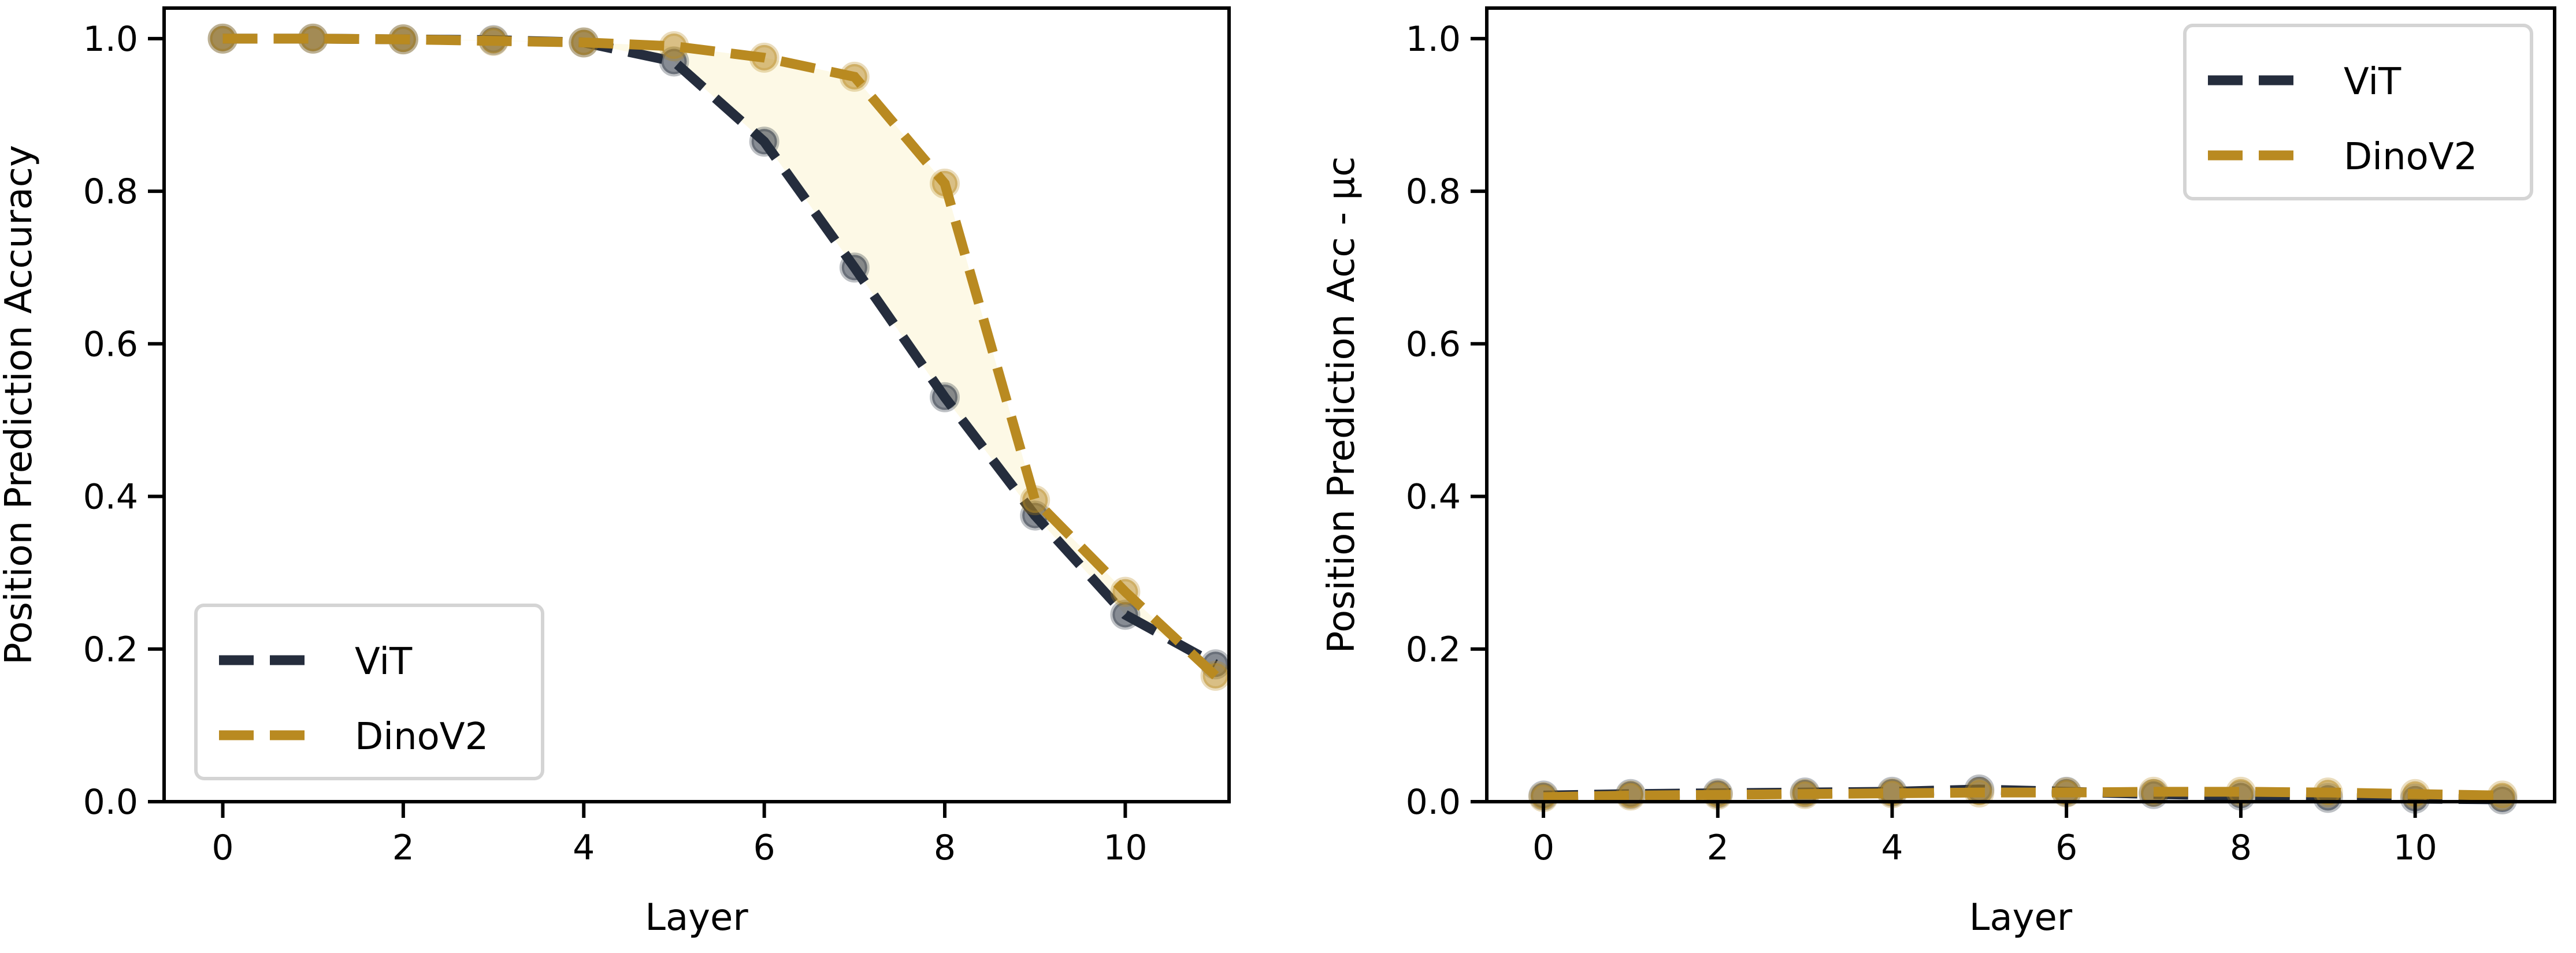 Image resolution: width=2576 pixels, height=953 pixels. What do you see at coordinates (1341, 406) in the screenshot?
I see `y-axis-label: Position Prediction Acc - μc` at bounding box center [1341, 406].